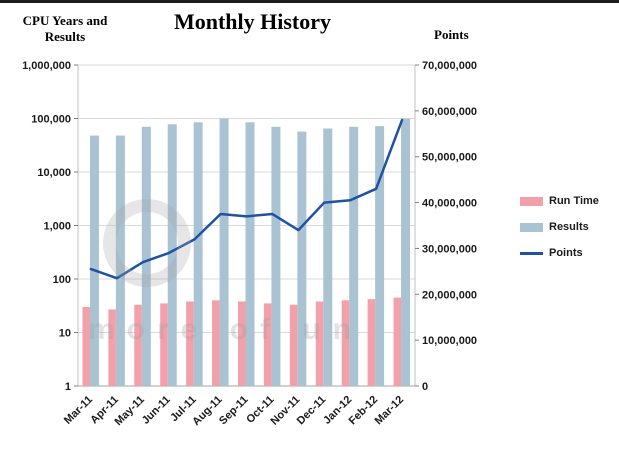 The height and width of the screenshot is (460, 619). I want to click on legend-item-run-time: Run Time, so click(568, 201).